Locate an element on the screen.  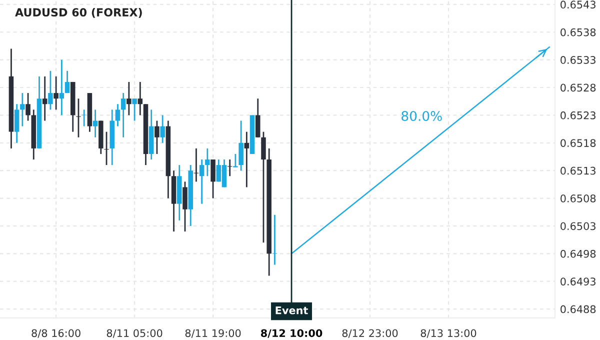
y-tick-label: 0.6533 is located at coordinates (578, 60).